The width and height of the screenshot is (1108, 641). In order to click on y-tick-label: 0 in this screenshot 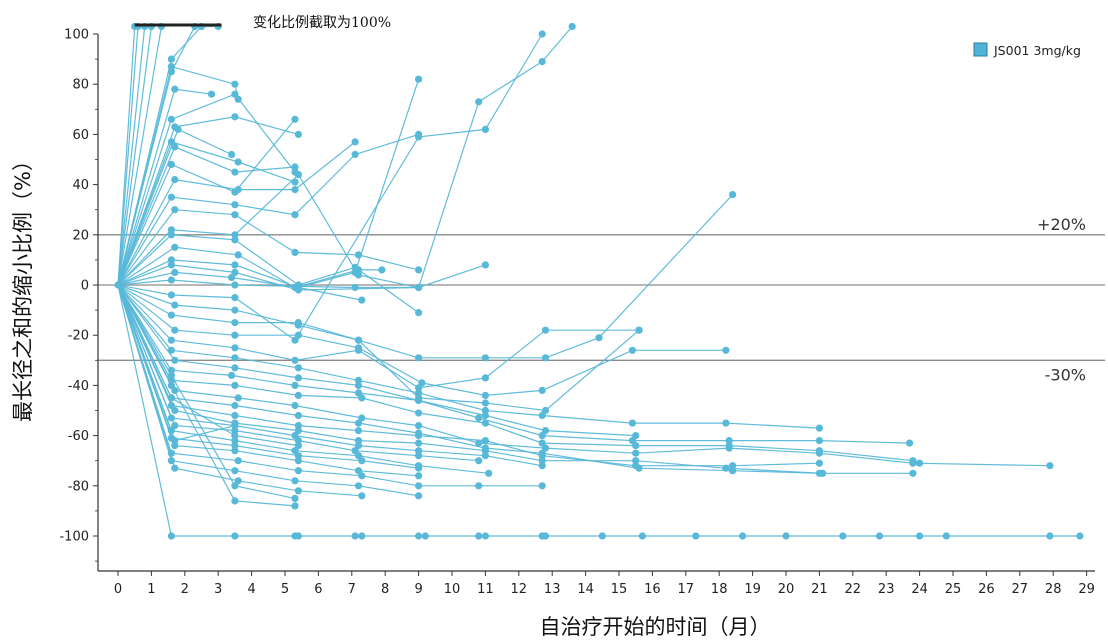, I will do `click(85, 286)`.